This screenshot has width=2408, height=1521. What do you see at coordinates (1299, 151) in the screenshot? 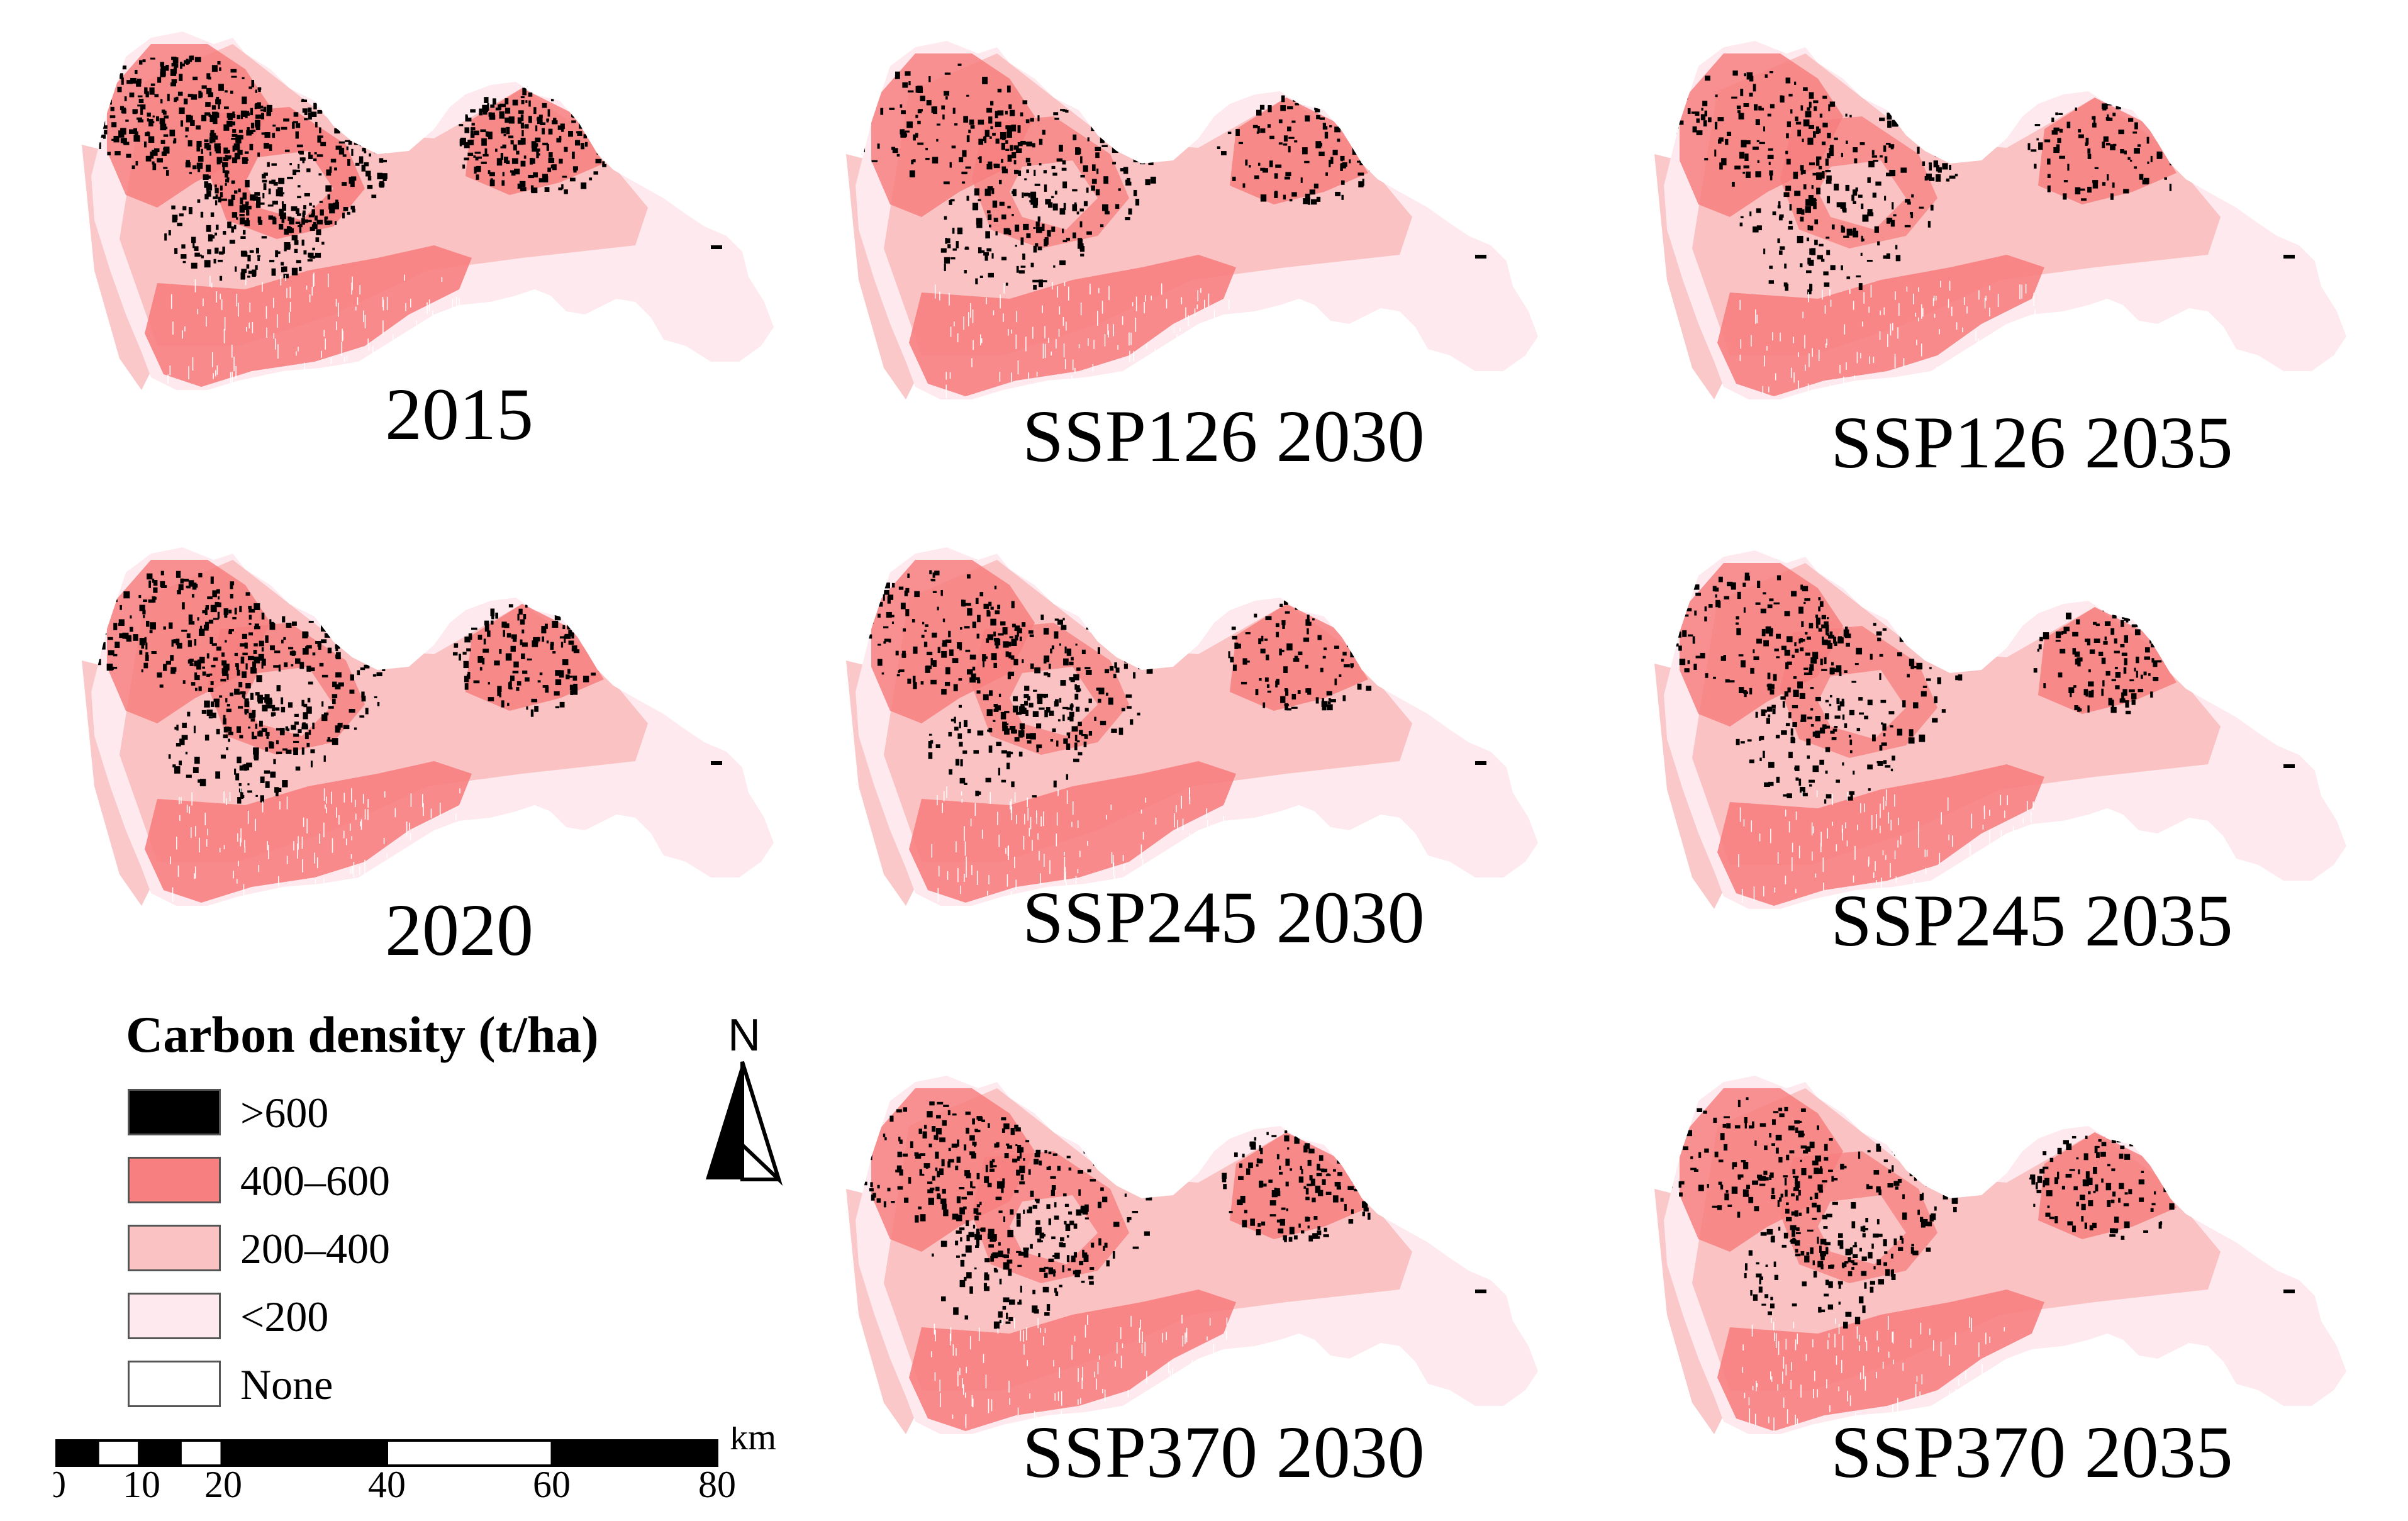
I see `map-zone` at bounding box center [1299, 151].